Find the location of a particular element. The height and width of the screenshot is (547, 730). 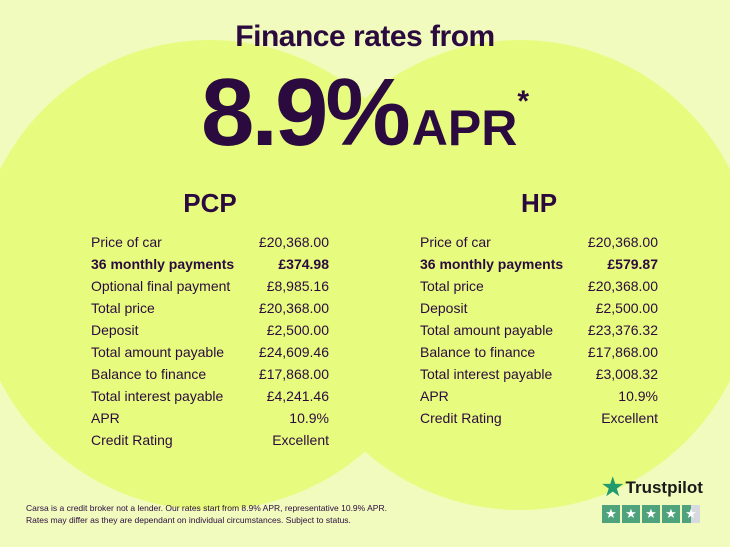

trustpilot-badge: ★ Trustpilot ★ ★ ★ ★ ★ is located at coordinates (652, 498).